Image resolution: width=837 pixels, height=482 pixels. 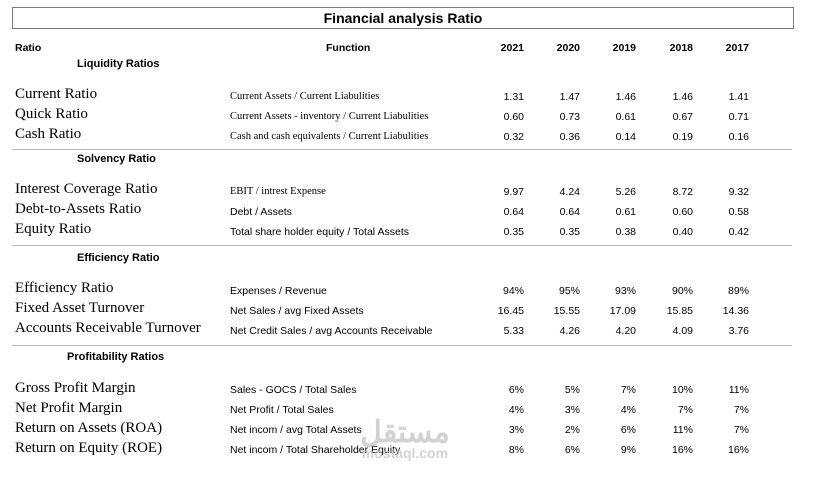 What do you see at coordinates (682, 390) in the screenshot?
I see `value-cell: 10%` at bounding box center [682, 390].